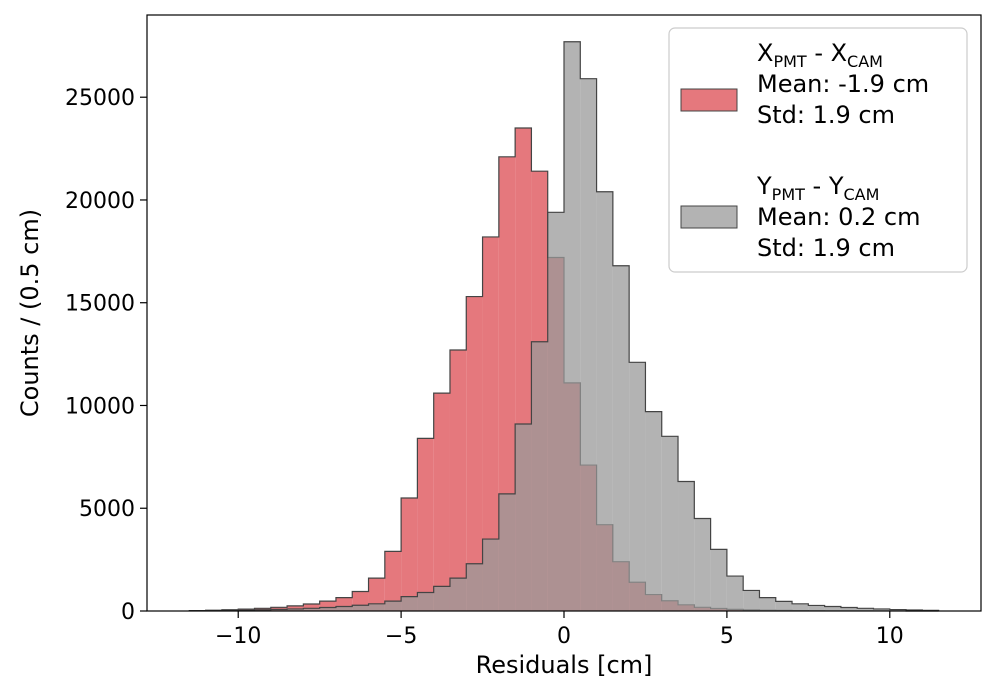  Describe the element at coordinates (401, 636) in the screenshot. I see `x-tick-label: −5` at that location.